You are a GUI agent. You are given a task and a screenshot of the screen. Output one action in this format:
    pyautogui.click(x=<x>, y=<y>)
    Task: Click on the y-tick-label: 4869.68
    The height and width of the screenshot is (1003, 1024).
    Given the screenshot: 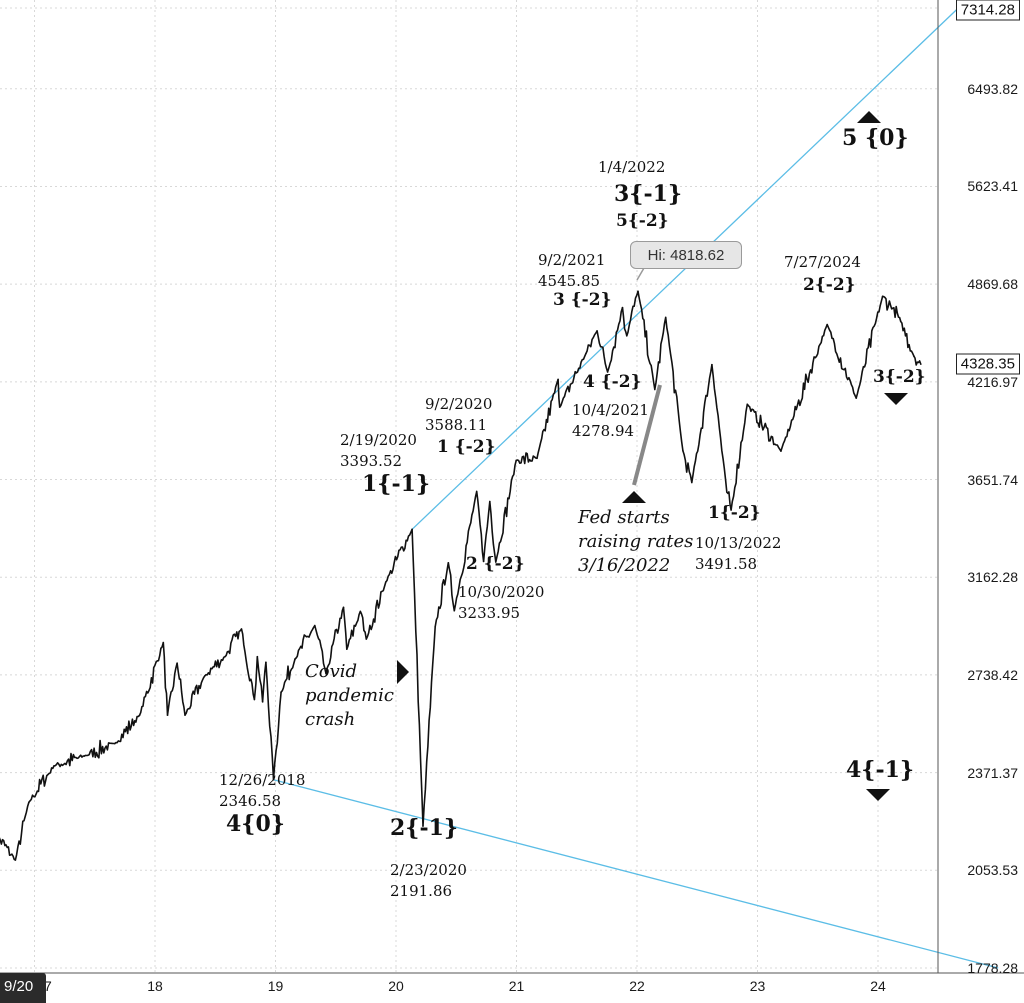 What is the action you would take?
    pyautogui.click(x=992, y=284)
    